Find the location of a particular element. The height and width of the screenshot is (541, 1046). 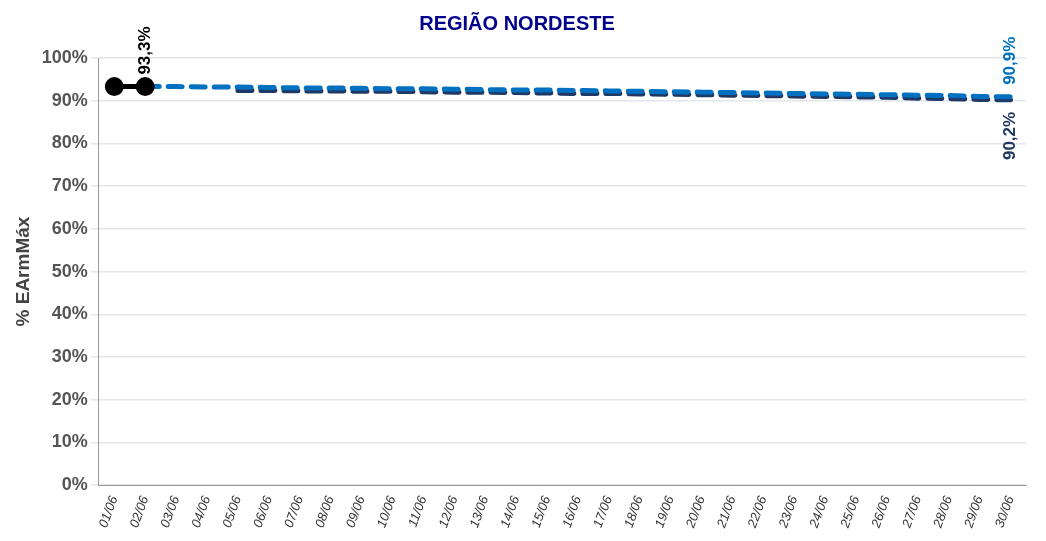

x-tick-label: 15/06 is located at coordinates (540, 511).